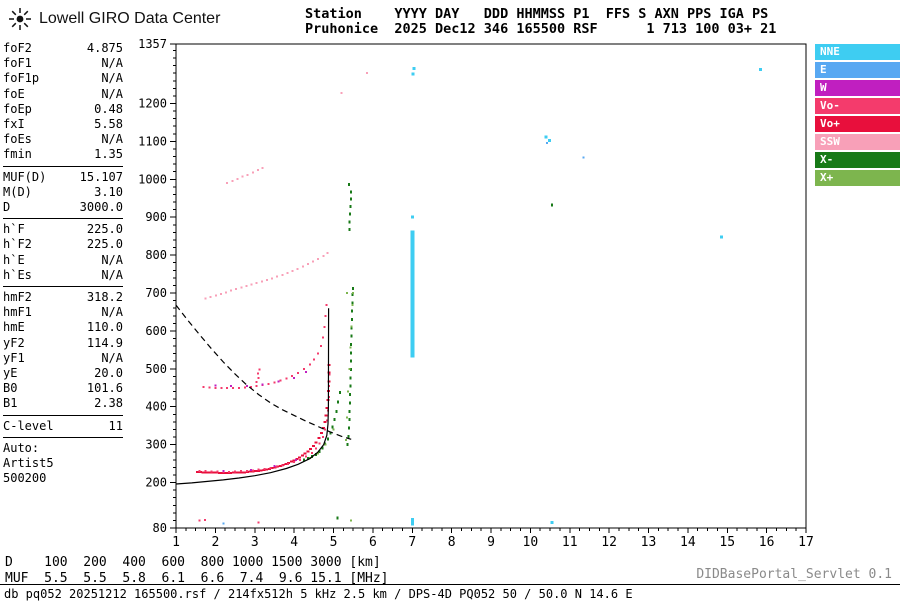 This screenshot has height=601, width=900. What do you see at coordinates (156, 369) in the screenshot?
I see `svg-text: 500` at bounding box center [156, 369].